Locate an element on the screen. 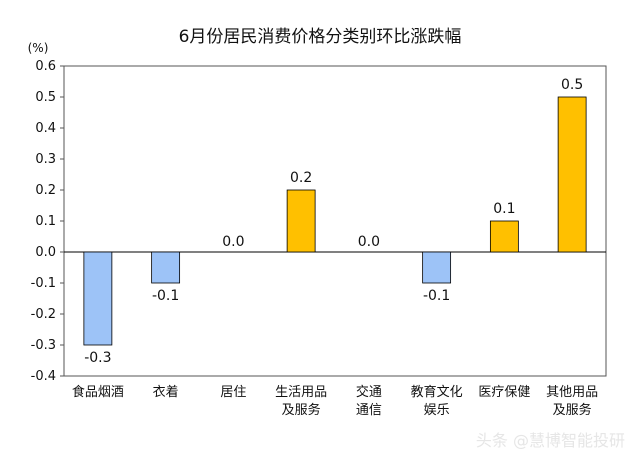 Image resolution: width=640 pixels, height=456 pixels. data-label: 0.2 is located at coordinates (301, 178).